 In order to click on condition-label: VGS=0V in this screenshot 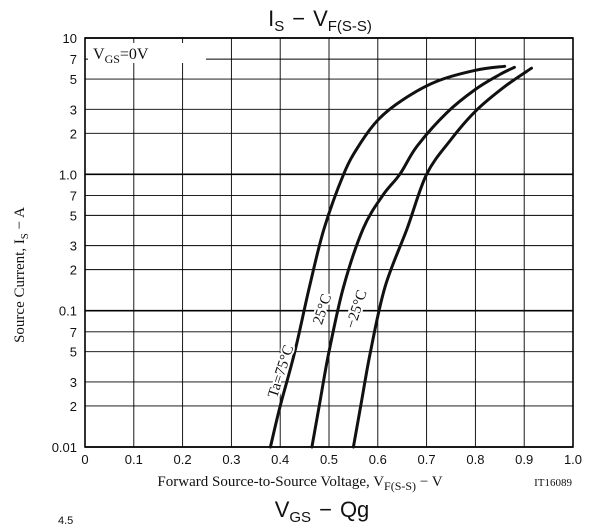, I will do `click(121, 56)`.